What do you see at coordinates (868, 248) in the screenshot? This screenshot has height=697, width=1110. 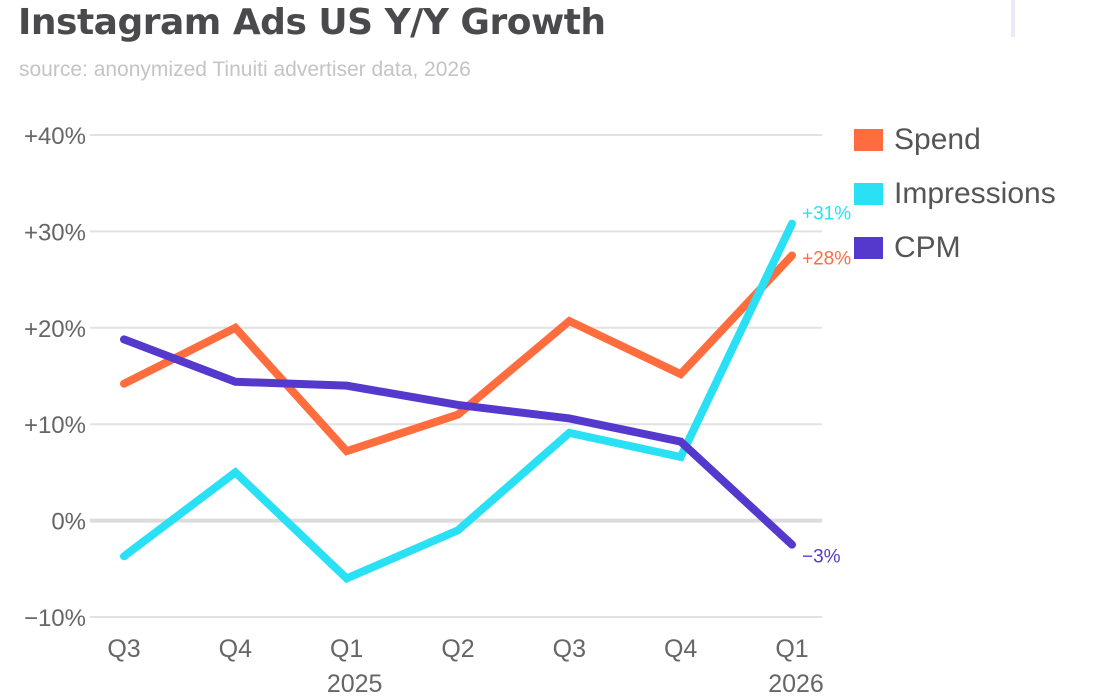 I see `legend-swatch-cpm` at bounding box center [868, 248].